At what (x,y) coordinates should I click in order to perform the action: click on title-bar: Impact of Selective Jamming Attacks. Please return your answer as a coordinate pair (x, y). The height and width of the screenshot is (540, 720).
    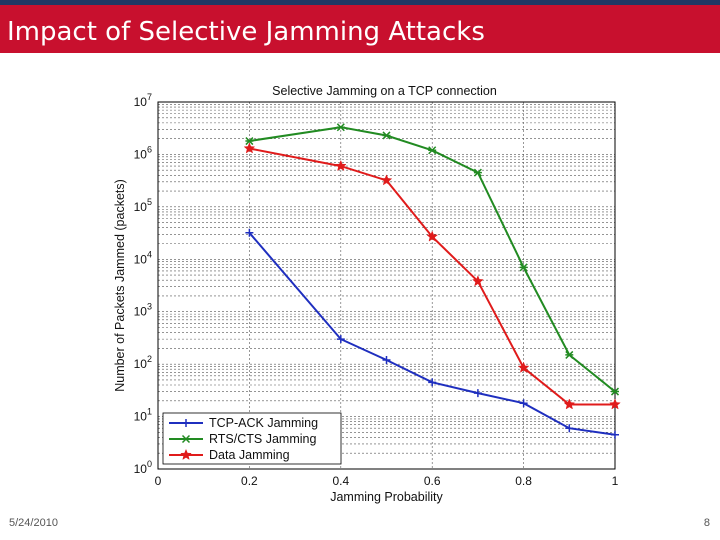
    Looking at the image, I should click on (360, 29).